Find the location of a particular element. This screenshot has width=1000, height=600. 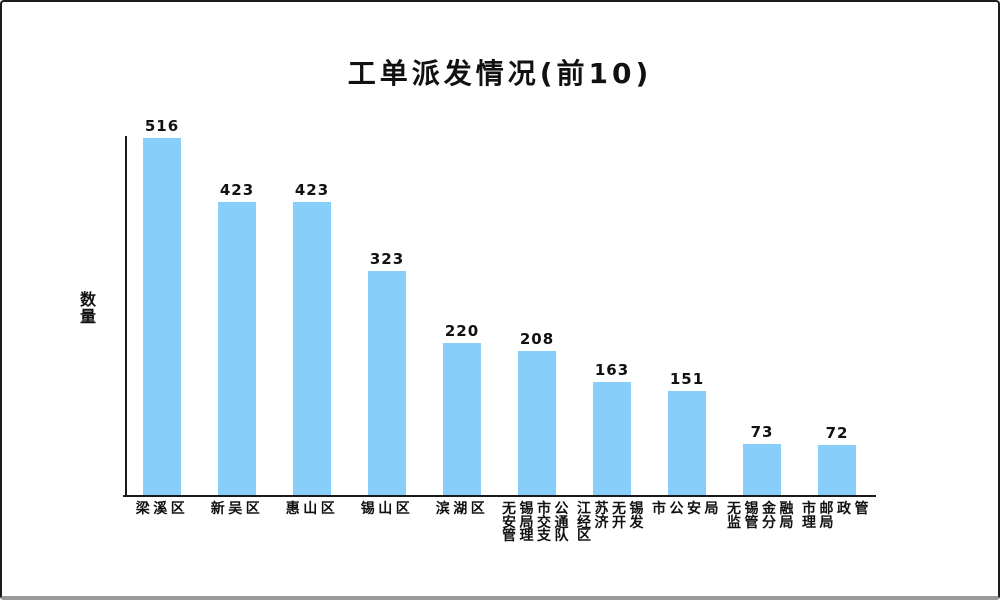

x-axis-tick-text-5: 无锡市公 安局交通 管理支队 is located at coordinates (537, 522).